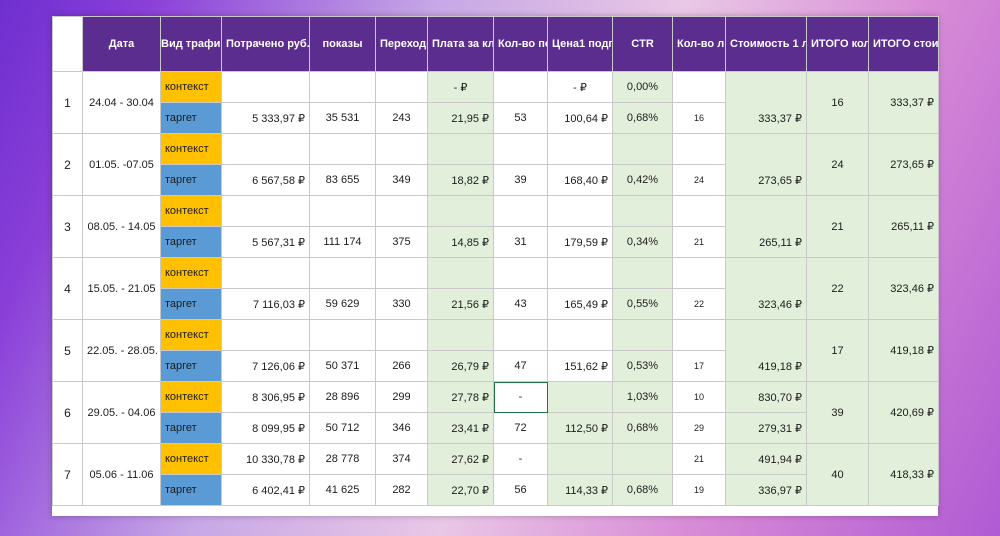  I want to click on cell-cpc: 27,62 ₽, so click(460, 459).